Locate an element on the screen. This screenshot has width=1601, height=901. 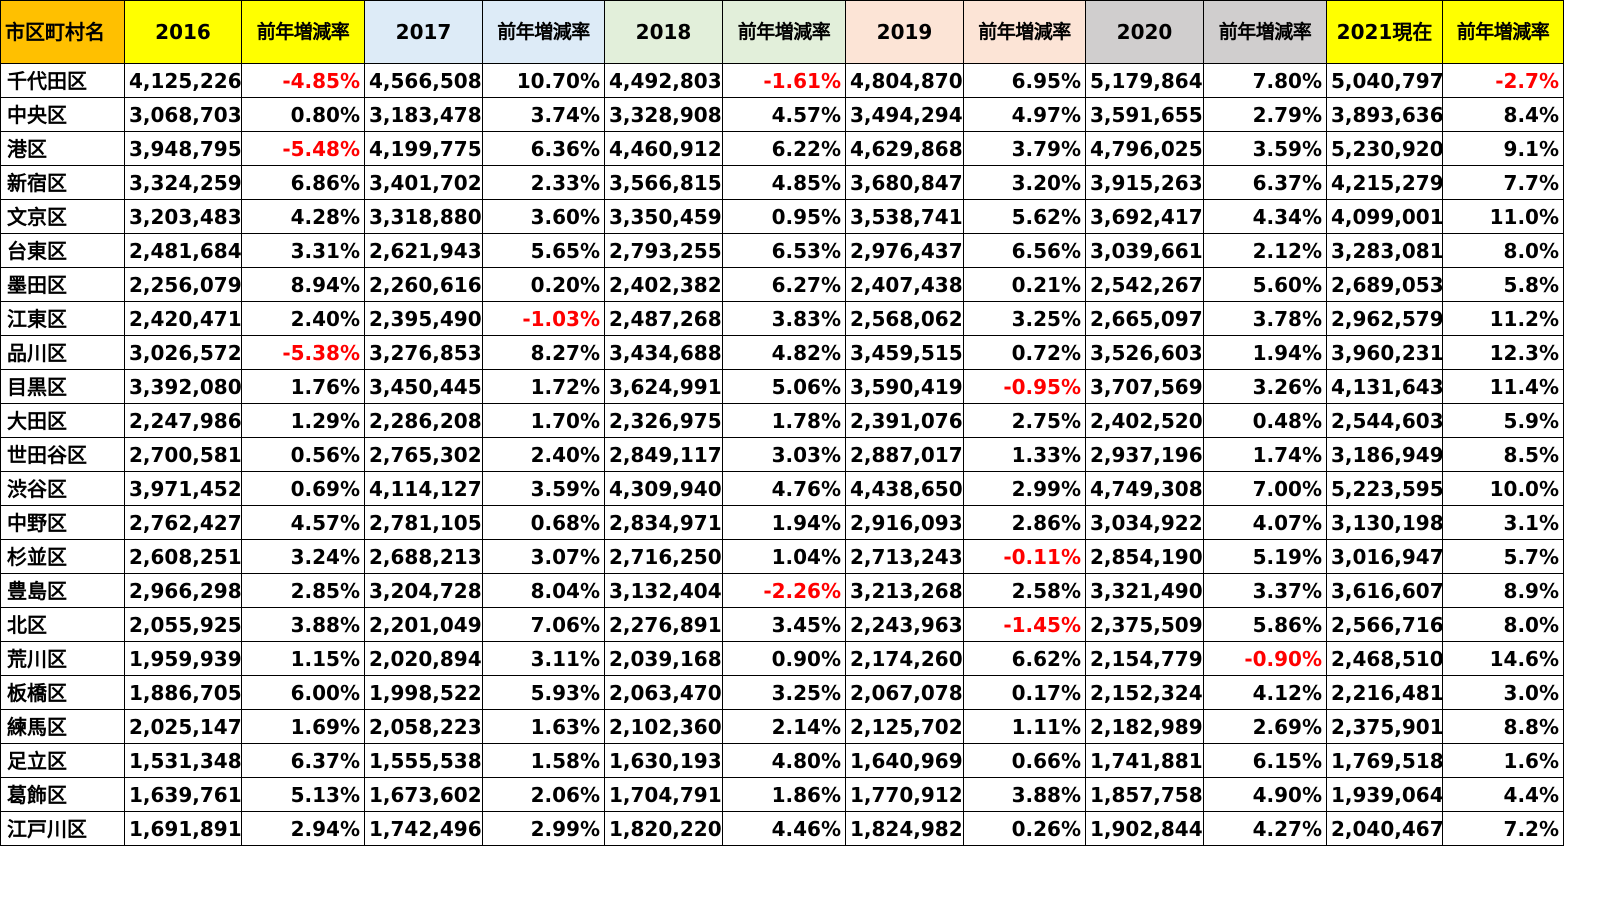
change-rate-cell: 2.12% is located at coordinates (1265, 250).